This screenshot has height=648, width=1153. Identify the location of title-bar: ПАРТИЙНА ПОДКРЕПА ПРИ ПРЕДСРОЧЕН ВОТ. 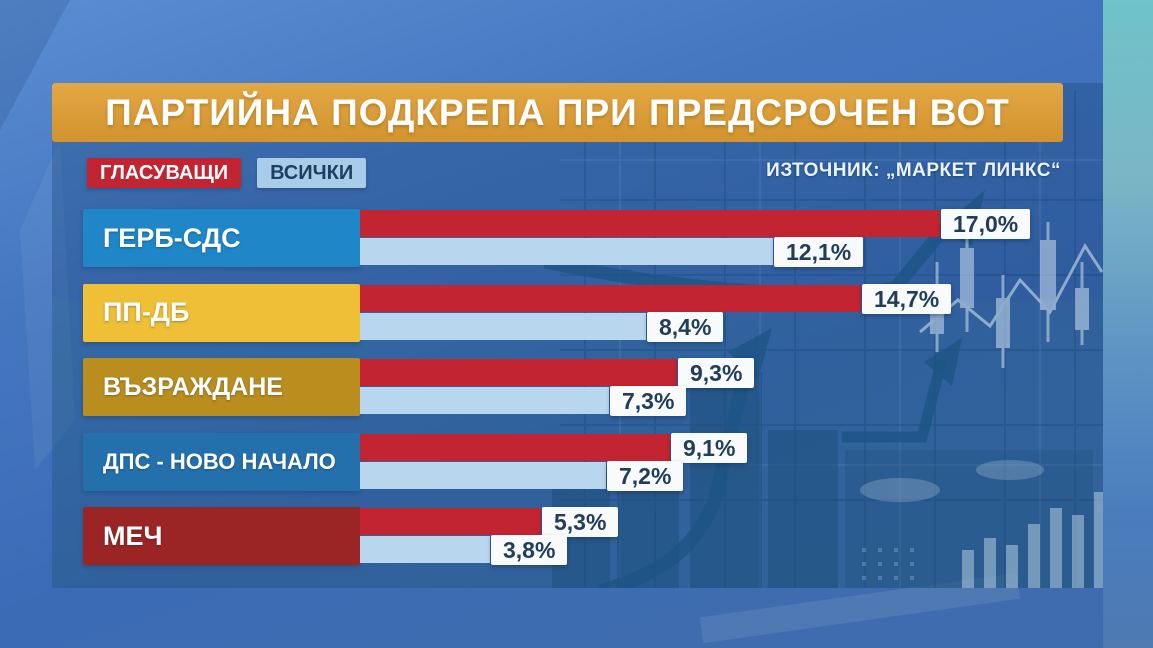
(557, 112).